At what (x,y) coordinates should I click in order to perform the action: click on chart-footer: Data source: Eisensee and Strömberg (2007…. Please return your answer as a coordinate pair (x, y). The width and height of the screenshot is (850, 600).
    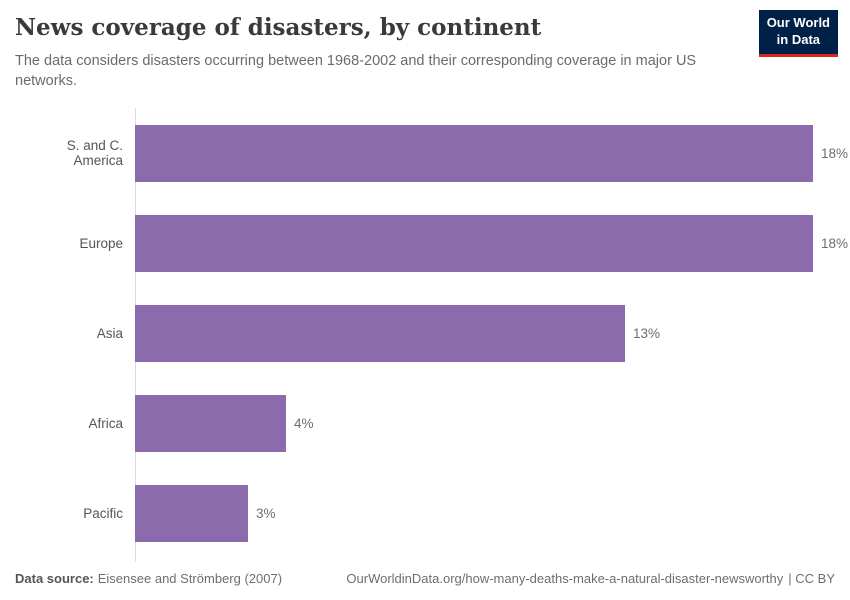
    Looking at the image, I should click on (425, 578).